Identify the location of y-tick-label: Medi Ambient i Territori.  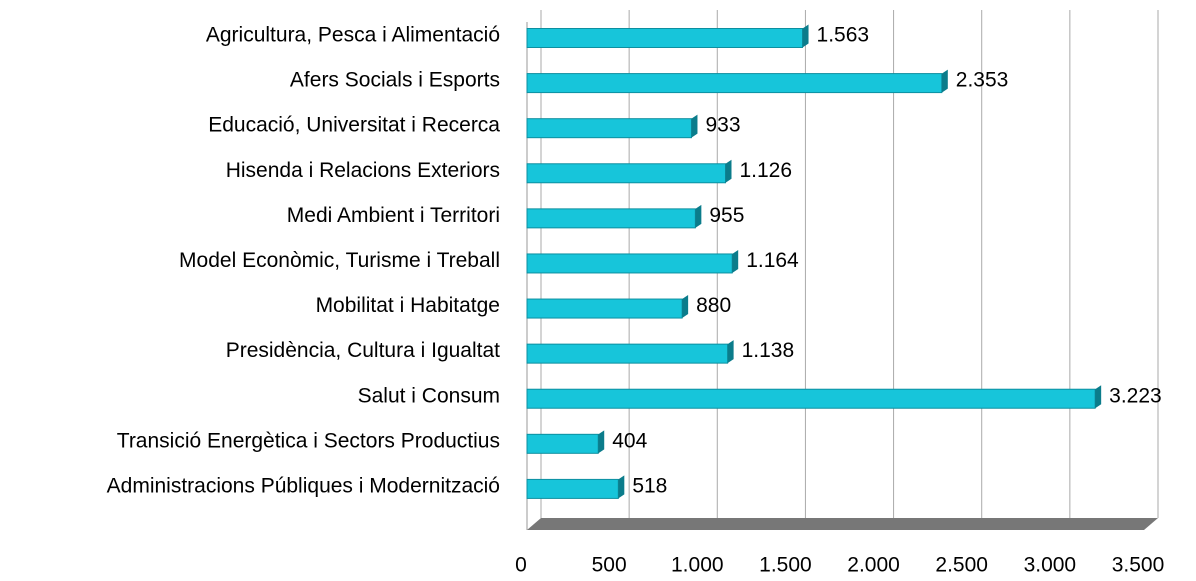
(393, 215).